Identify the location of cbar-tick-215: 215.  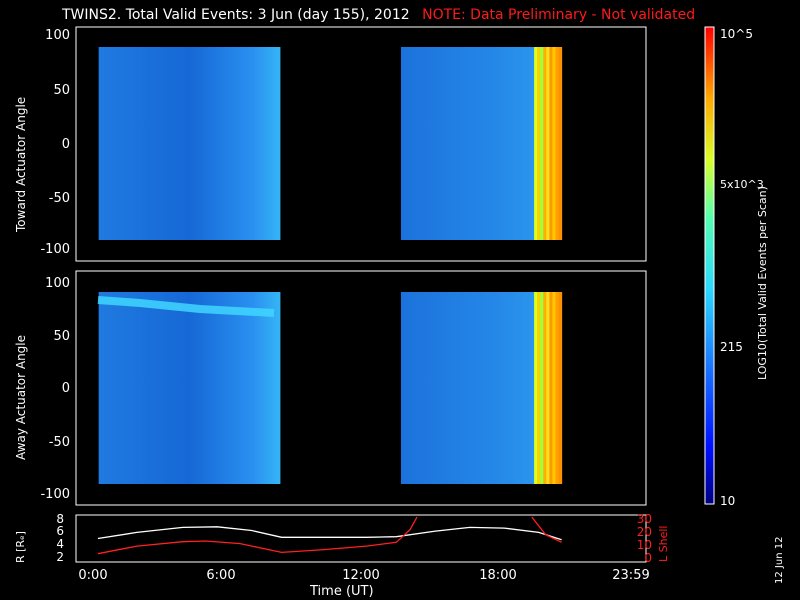
(731, 347).